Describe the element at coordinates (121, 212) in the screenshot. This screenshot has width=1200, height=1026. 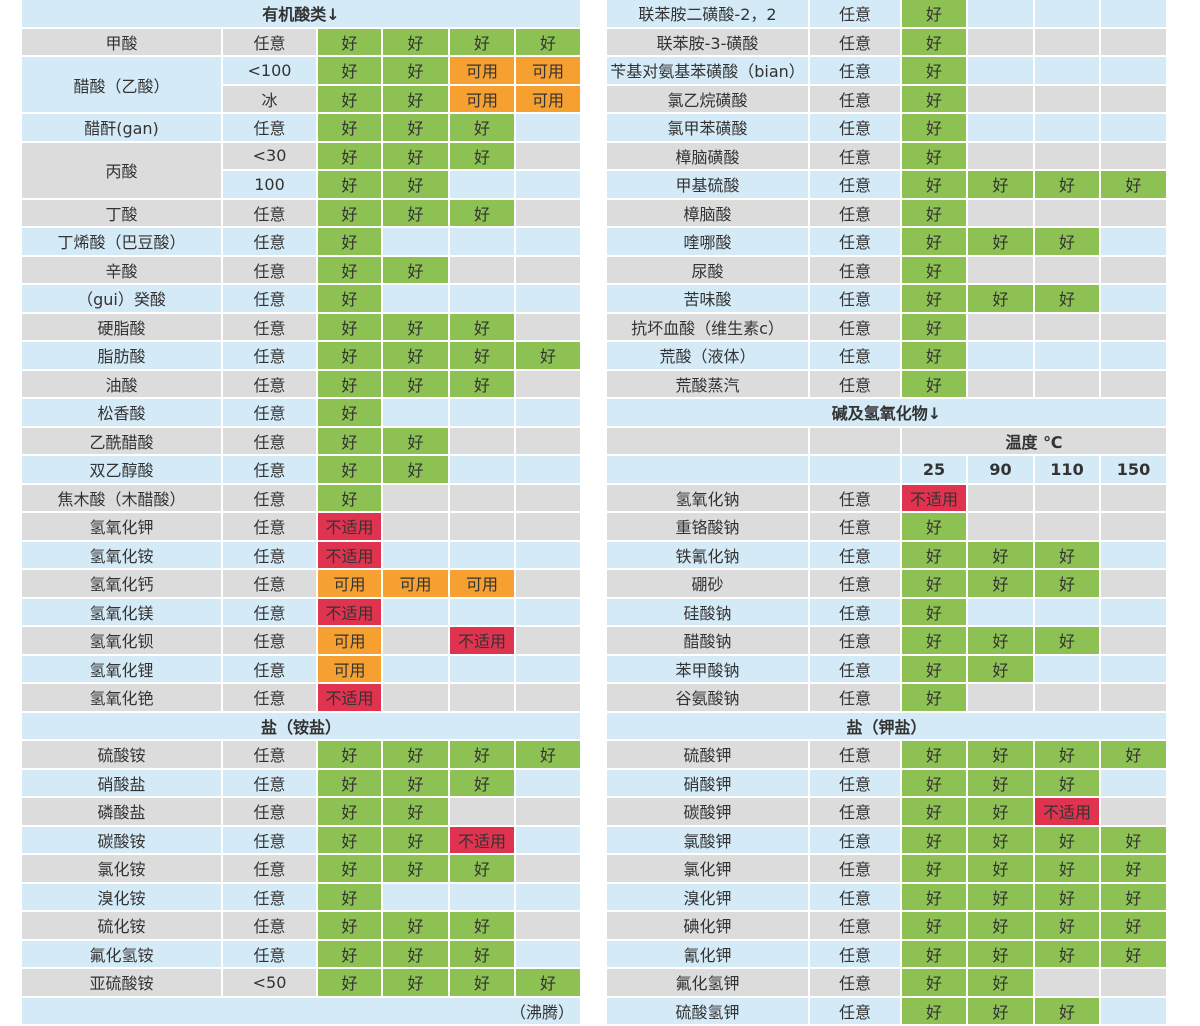
I see `chemical-name: 丁酸` at that location.